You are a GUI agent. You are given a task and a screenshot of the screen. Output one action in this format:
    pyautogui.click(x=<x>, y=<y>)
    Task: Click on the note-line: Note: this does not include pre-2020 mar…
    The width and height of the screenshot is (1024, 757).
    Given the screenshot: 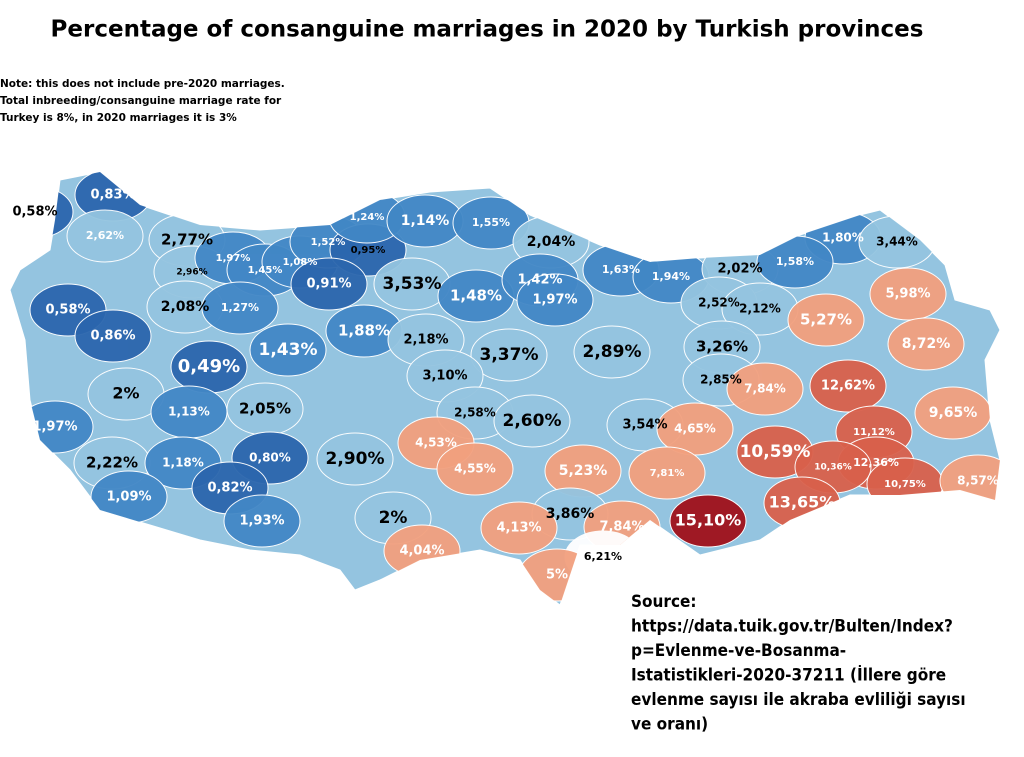 What is the action you would take?
    pyautogui.click(x=142, y=84)
    